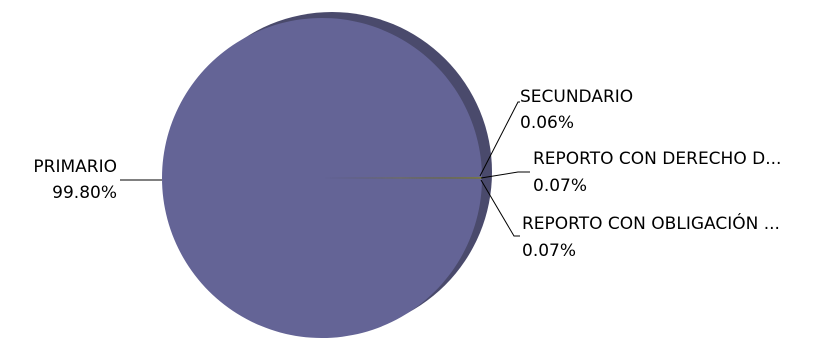 The height and width of the screenshot is (338, 831). I want to click on slice-value-reporto-obligacion: 0.07%, so click(549, 251).